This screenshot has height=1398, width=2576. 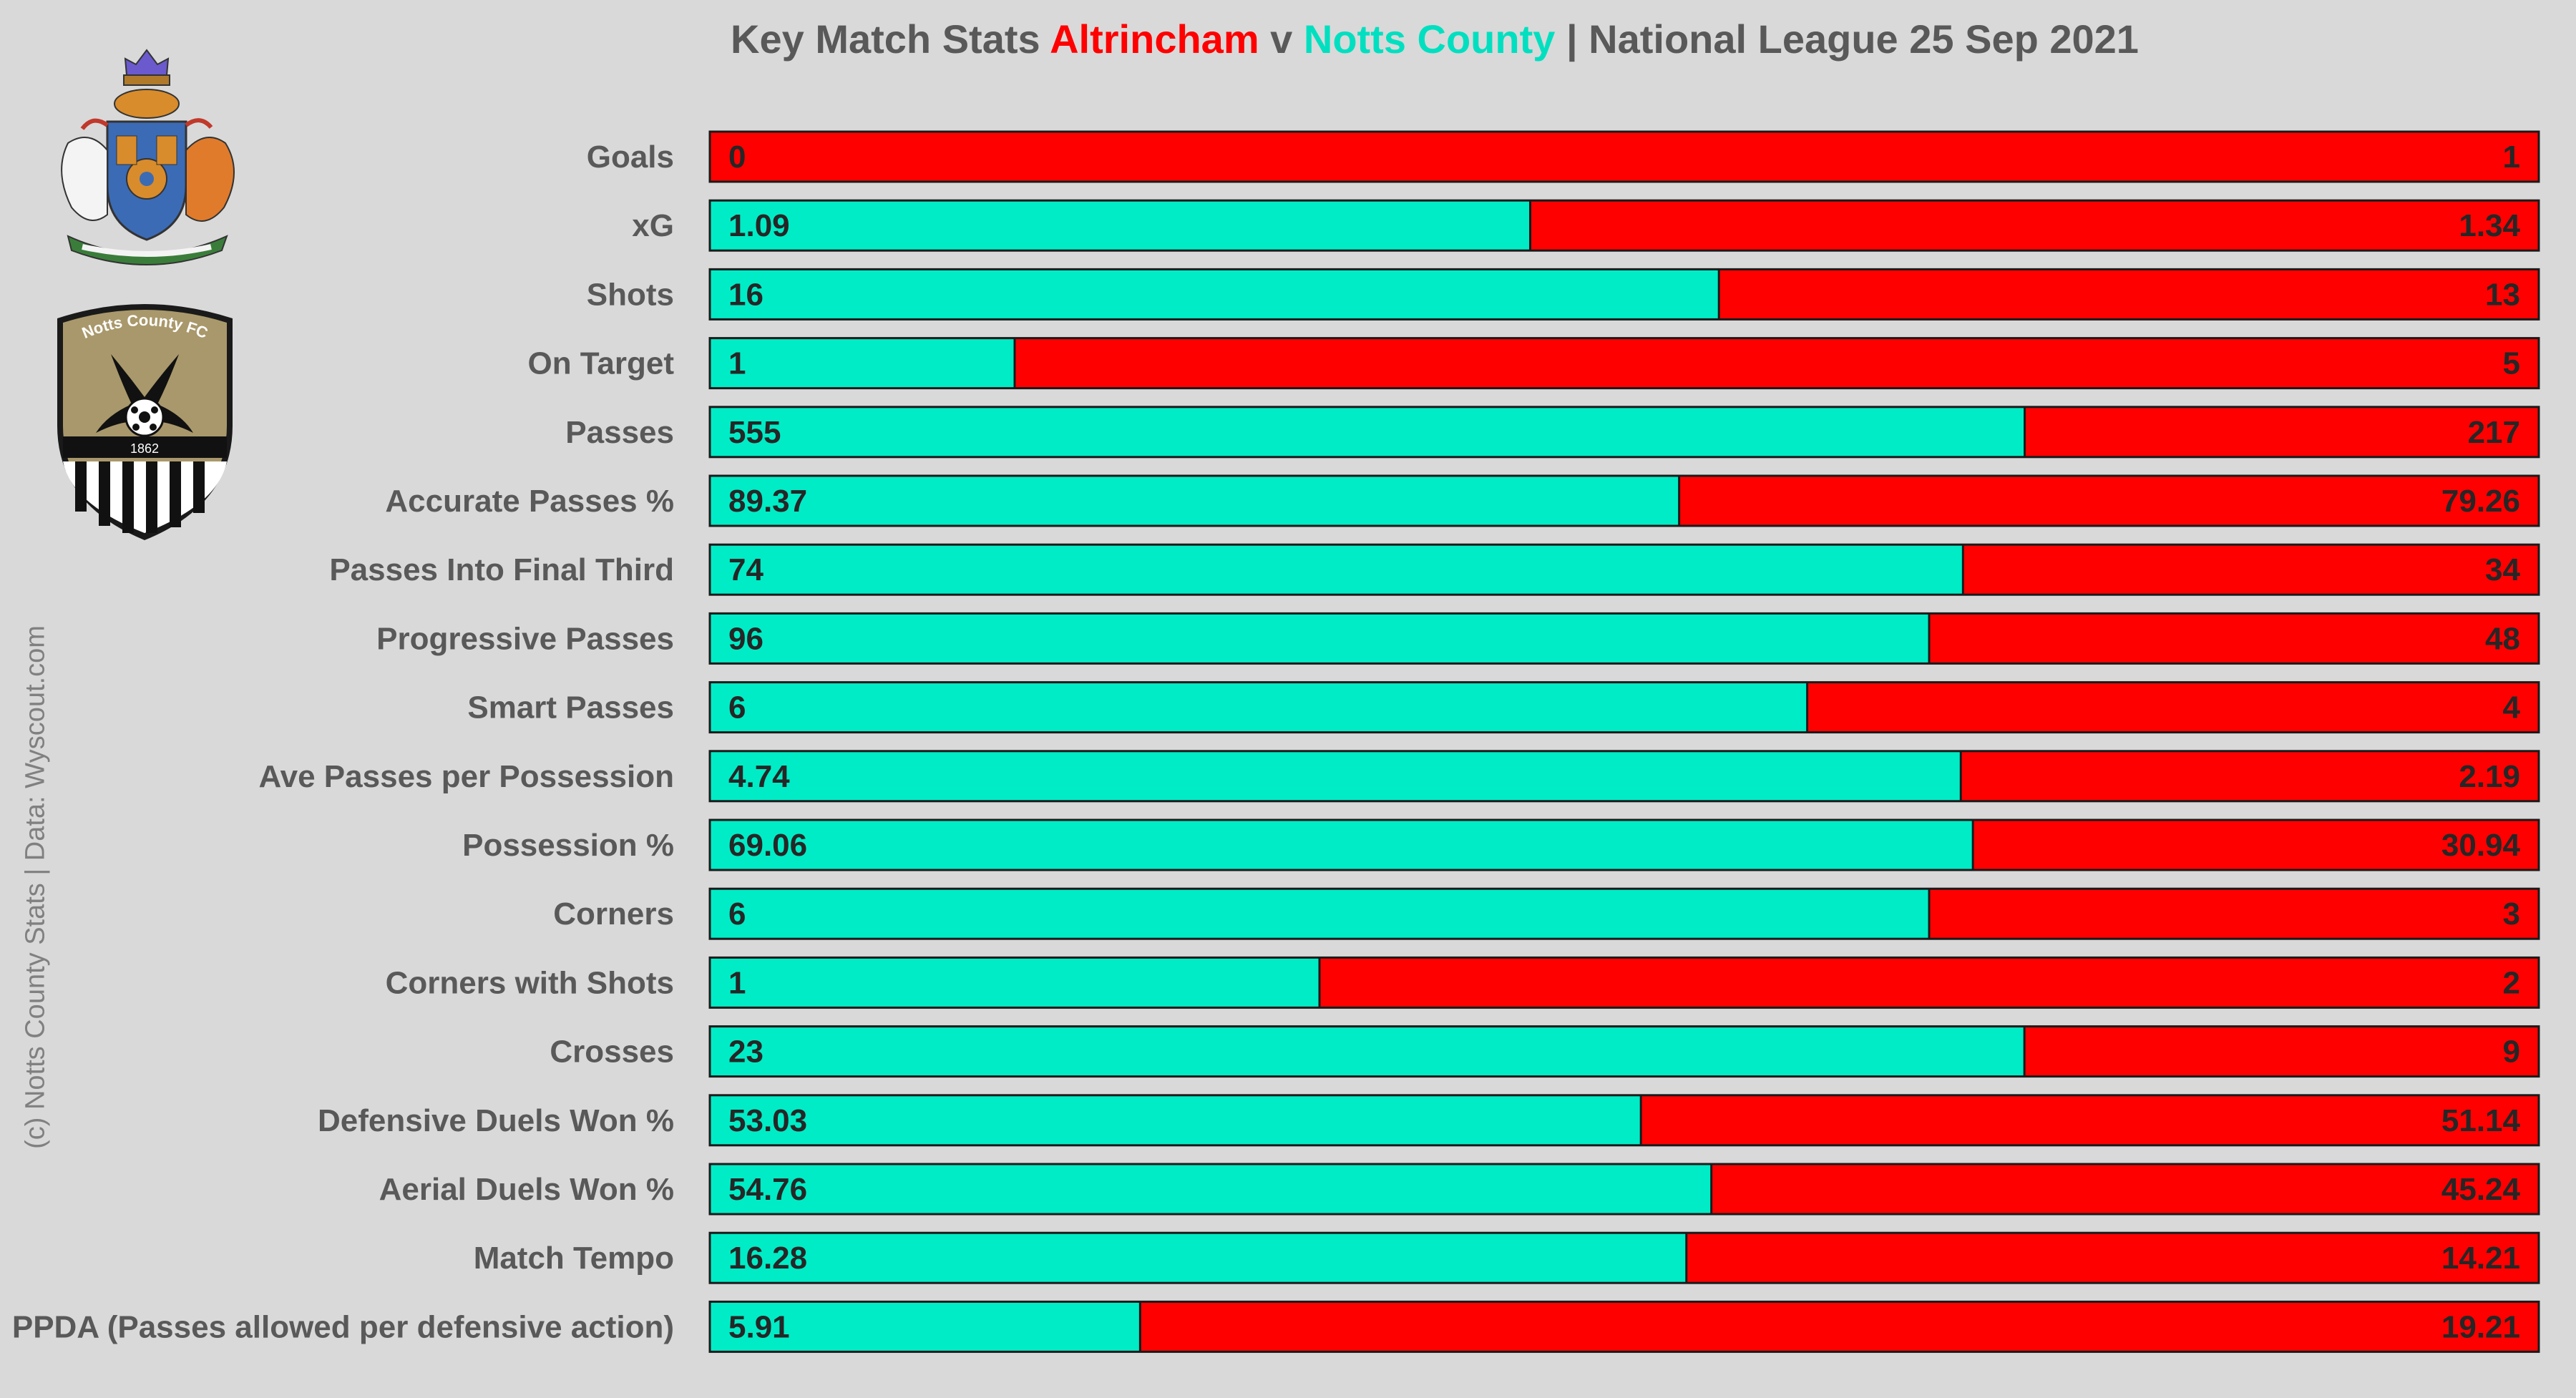 What do you see at coordinates (767, 1120) in the screenshot?
I see `value-notts-county: 53.03` at bounding box center [767, 1120].